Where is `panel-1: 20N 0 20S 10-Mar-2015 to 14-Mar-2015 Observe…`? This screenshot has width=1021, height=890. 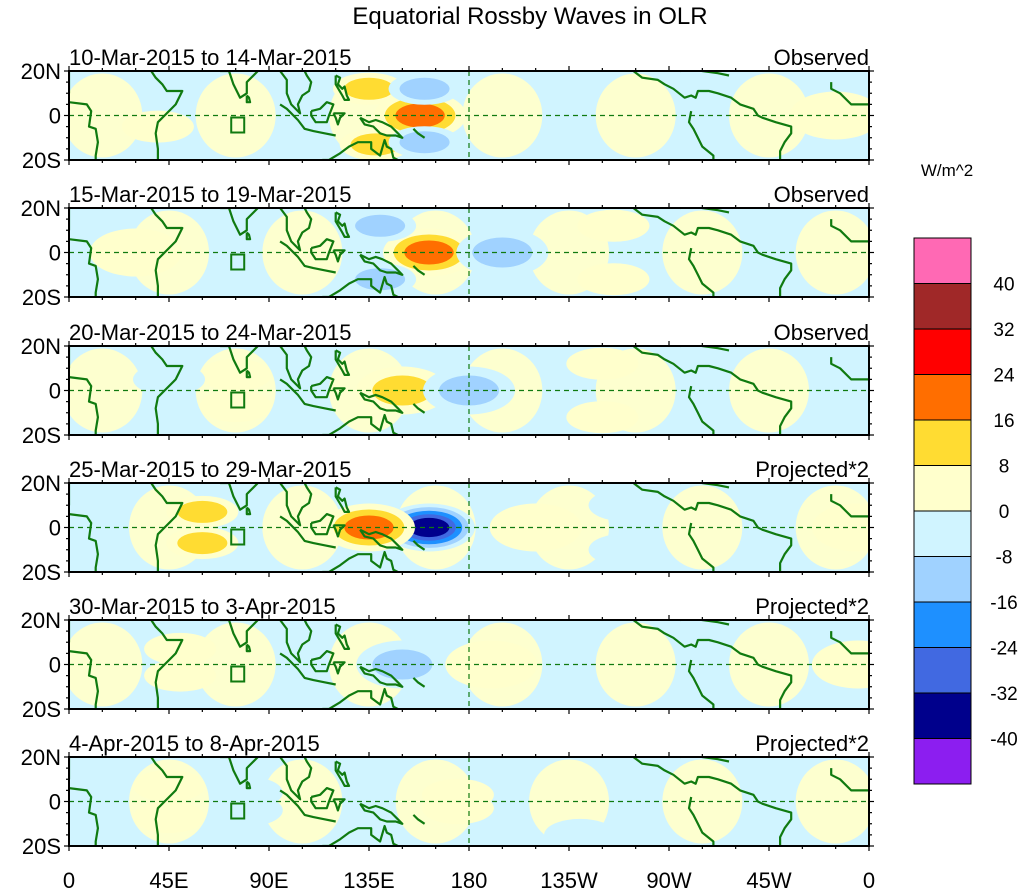 panel-1: 20N 0 20S 10-Mar-2015 to 14-Mar-2015 Observe… is located at coordinates (447, 109).